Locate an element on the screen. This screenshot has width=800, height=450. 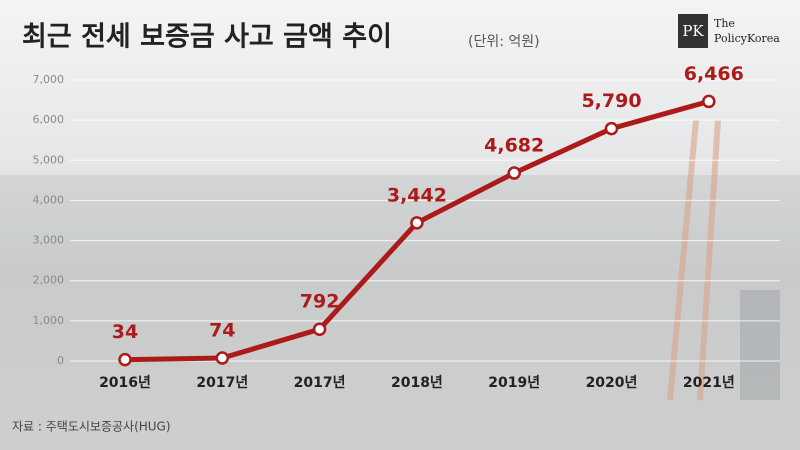
x-tick-label: 2016년 is located at coordinates (125, 383).